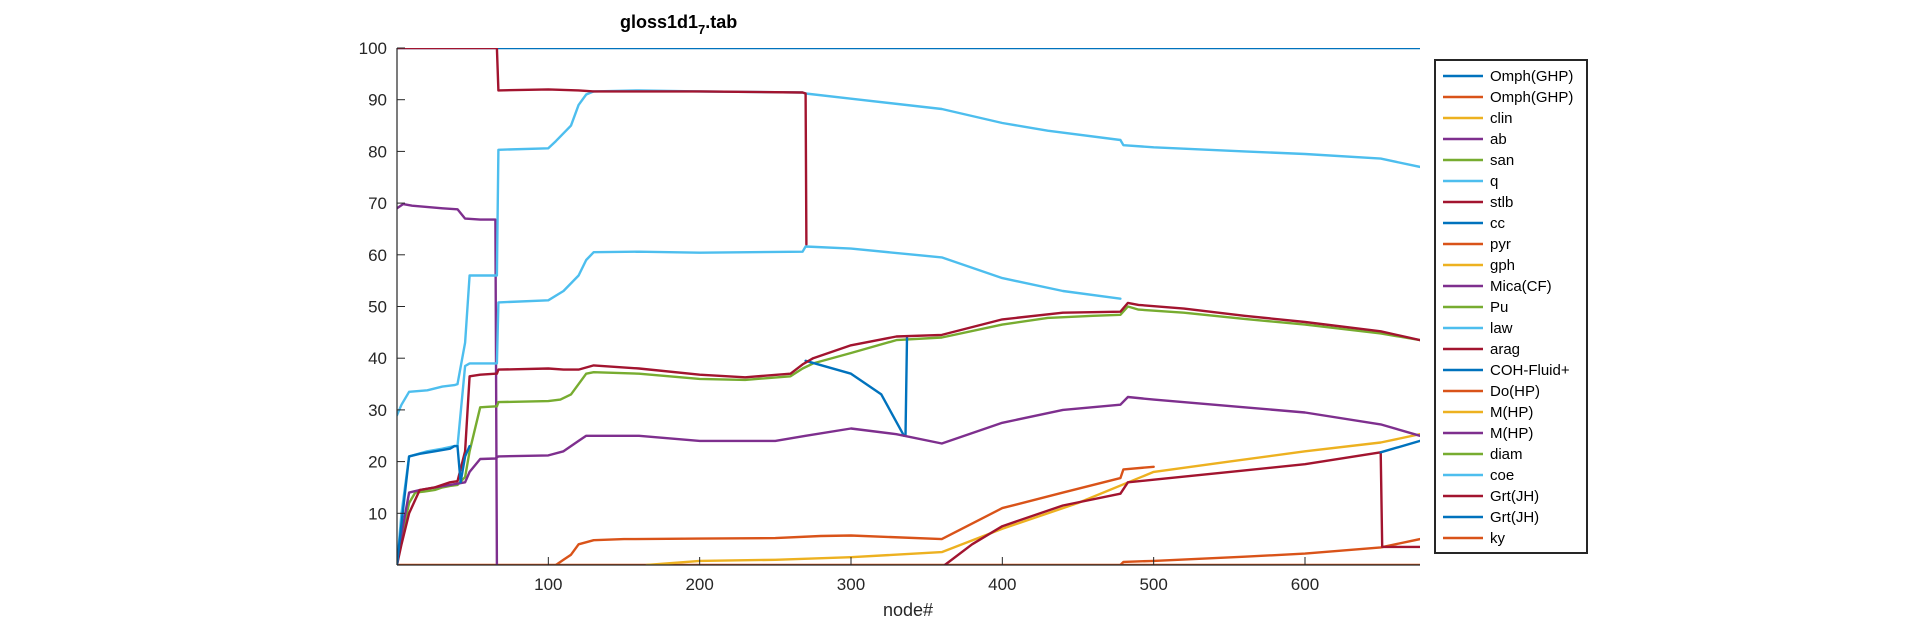 This screenshot has width=1920, height=634. Describe the element at coordinates (1505, 349) in the screenshot. I see `legend-entry: arag` at that location.